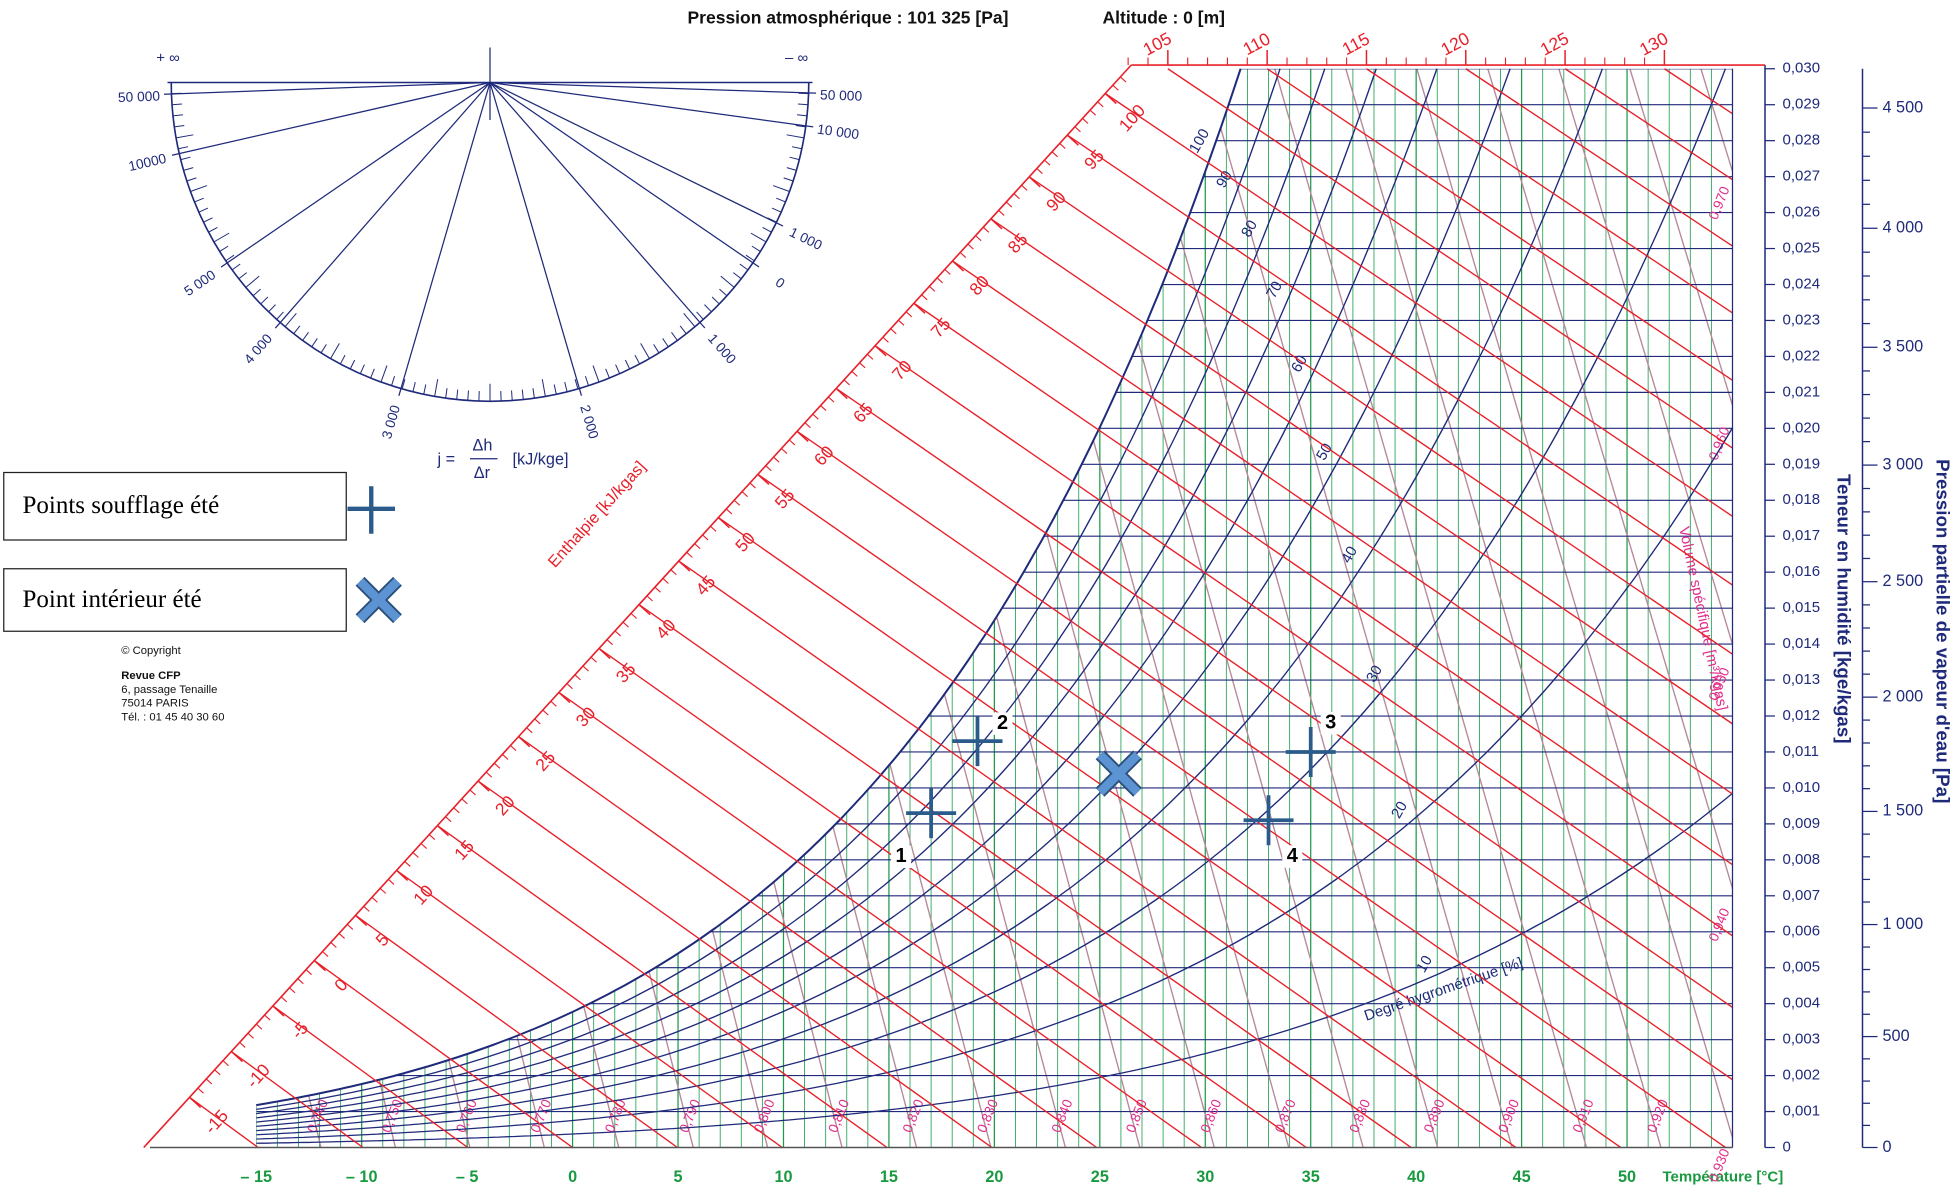 This screenshot has height=1195, width=1960. Describe the element at coordinates (1887, 1147) in the screenshot. I see `pressure-tick-label: 0` at that location.